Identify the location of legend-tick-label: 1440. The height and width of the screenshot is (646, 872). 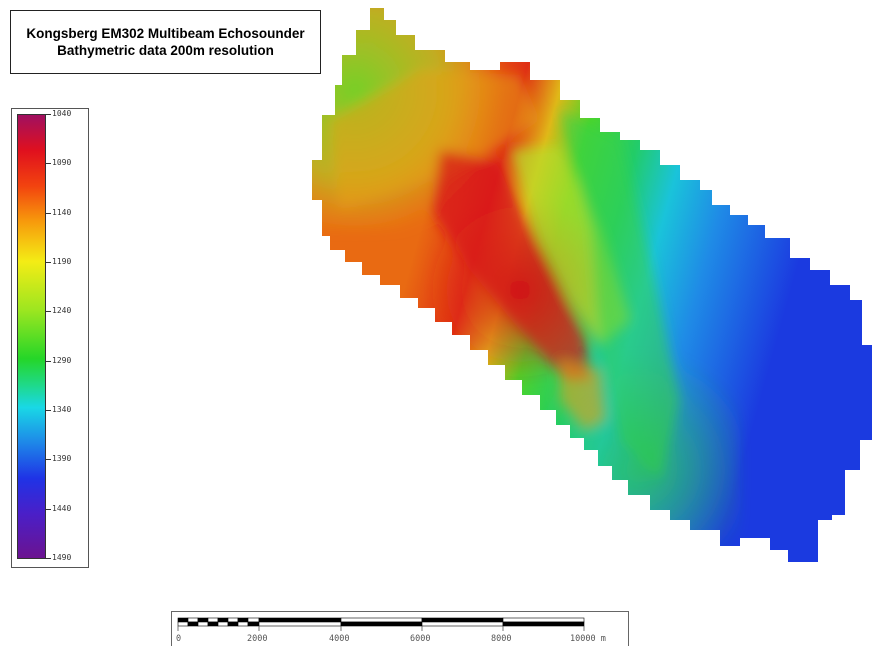
(62, 508).